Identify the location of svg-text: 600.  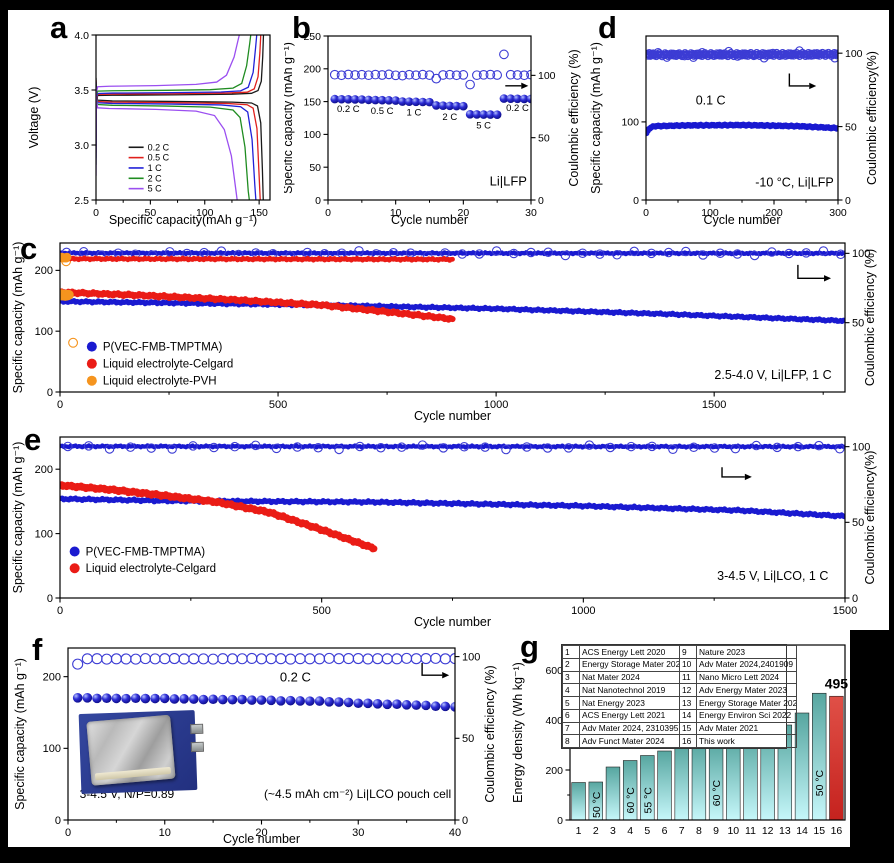
(554, 671).